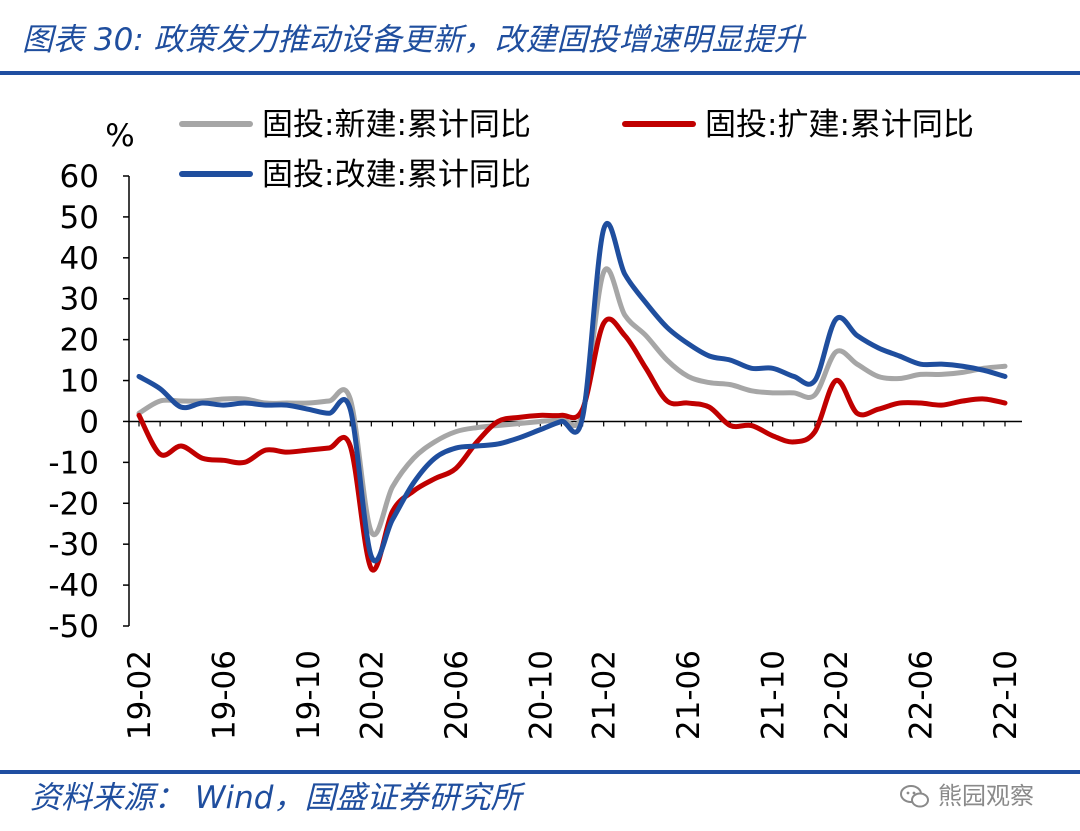 Image resolution: width=1080 pixels, height=831 pixels. What do you see at coordinates (986, 796) in the screenshot?
I see `watermark-text: 熊园观察` at bounding box center [986, 796].